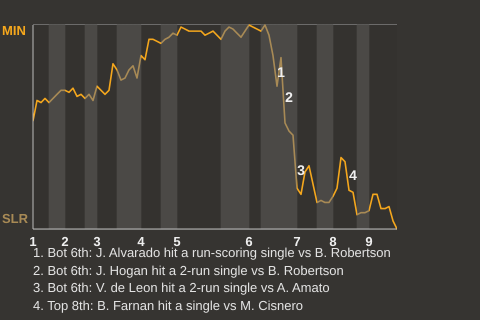 The height and width of the screenshot is (320, 480). I want to click on text: MIN, so click(14, 30).